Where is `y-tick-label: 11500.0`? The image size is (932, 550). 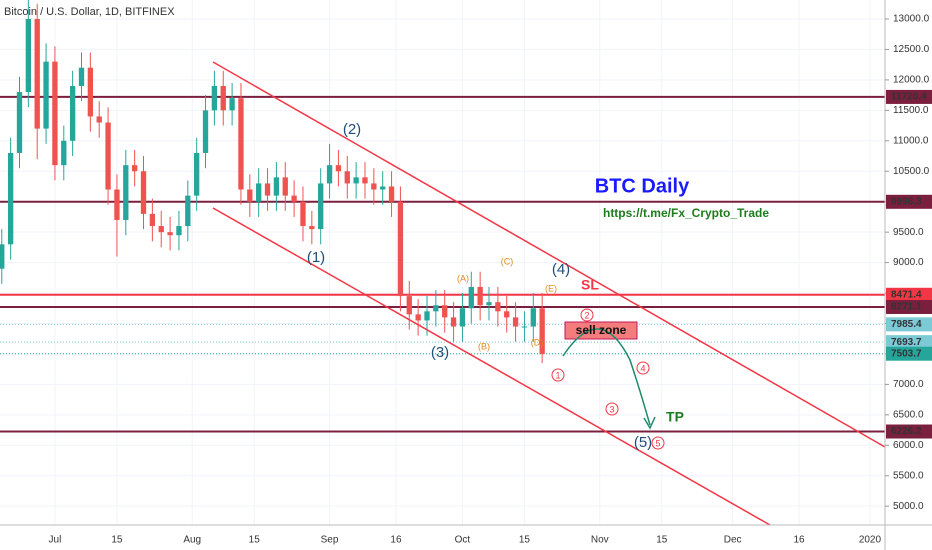
y-tick-label: 11500.0 is located at coordinates (911, 110).